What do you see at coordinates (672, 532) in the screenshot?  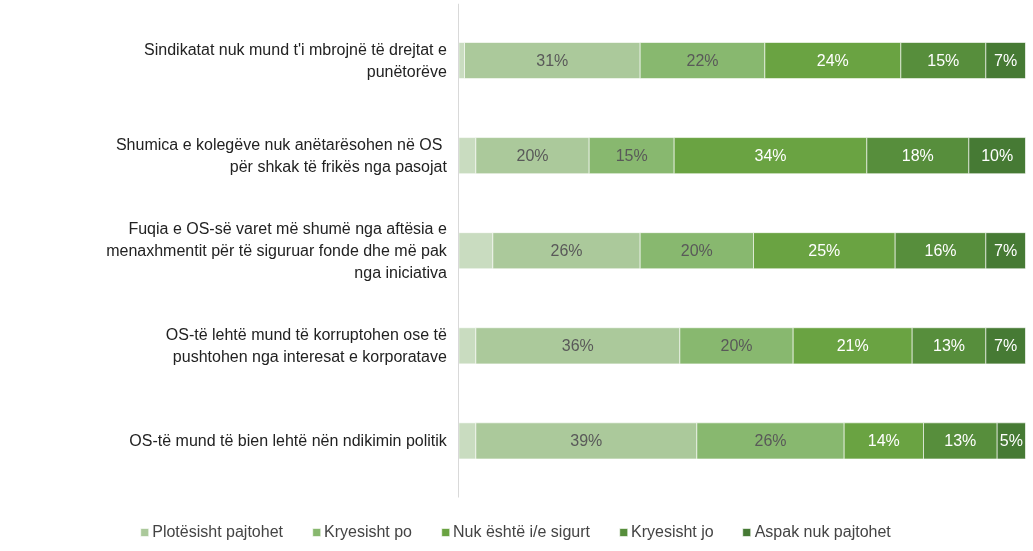 I see `legend-label: Kryesisht jo` at bounding box center [672, 532].